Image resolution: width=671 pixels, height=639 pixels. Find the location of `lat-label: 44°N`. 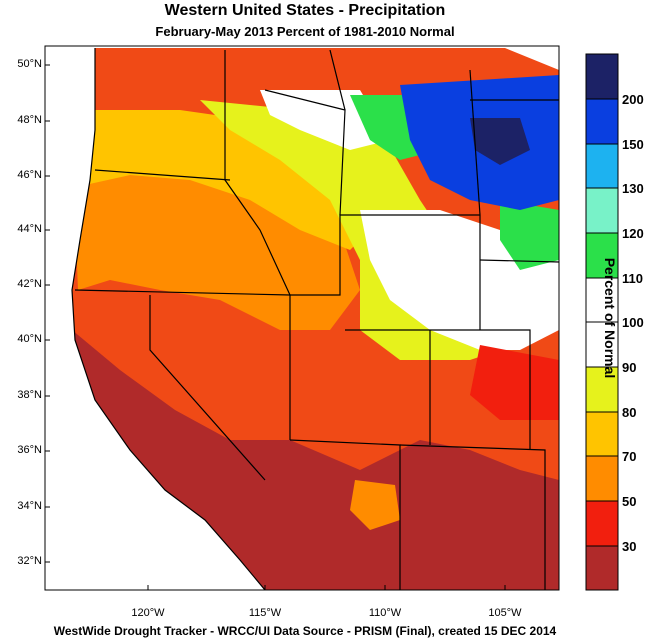

lat-label: 44°N is located at coordinates (29, 229).